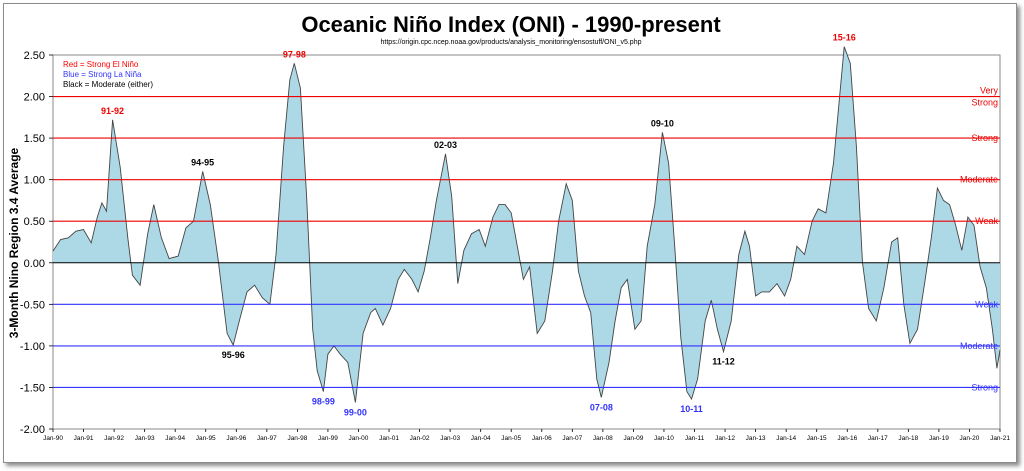 The image size is (1024, 471). I want to click on event-label: 94-95, so click(202, 162).